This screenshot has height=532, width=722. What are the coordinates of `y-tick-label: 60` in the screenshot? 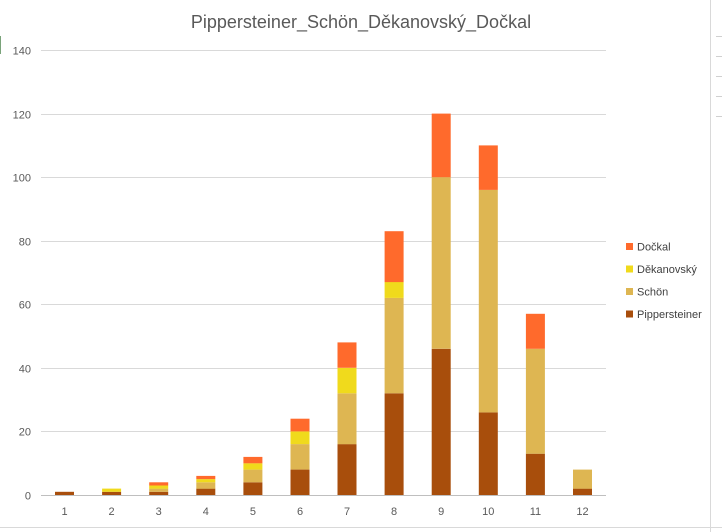 It's located at (25, 306).